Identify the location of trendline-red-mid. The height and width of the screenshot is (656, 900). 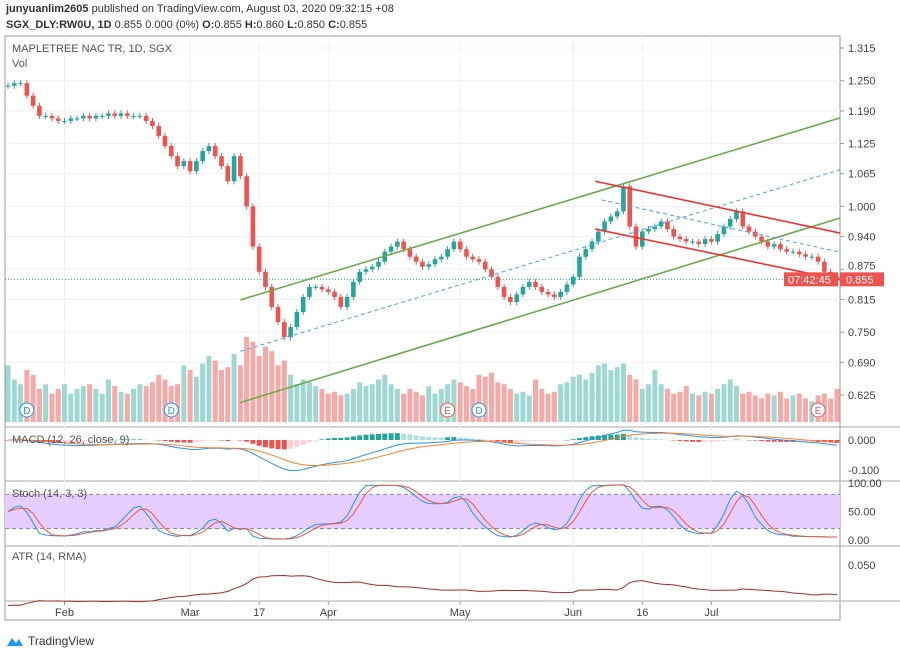
(721, 226).